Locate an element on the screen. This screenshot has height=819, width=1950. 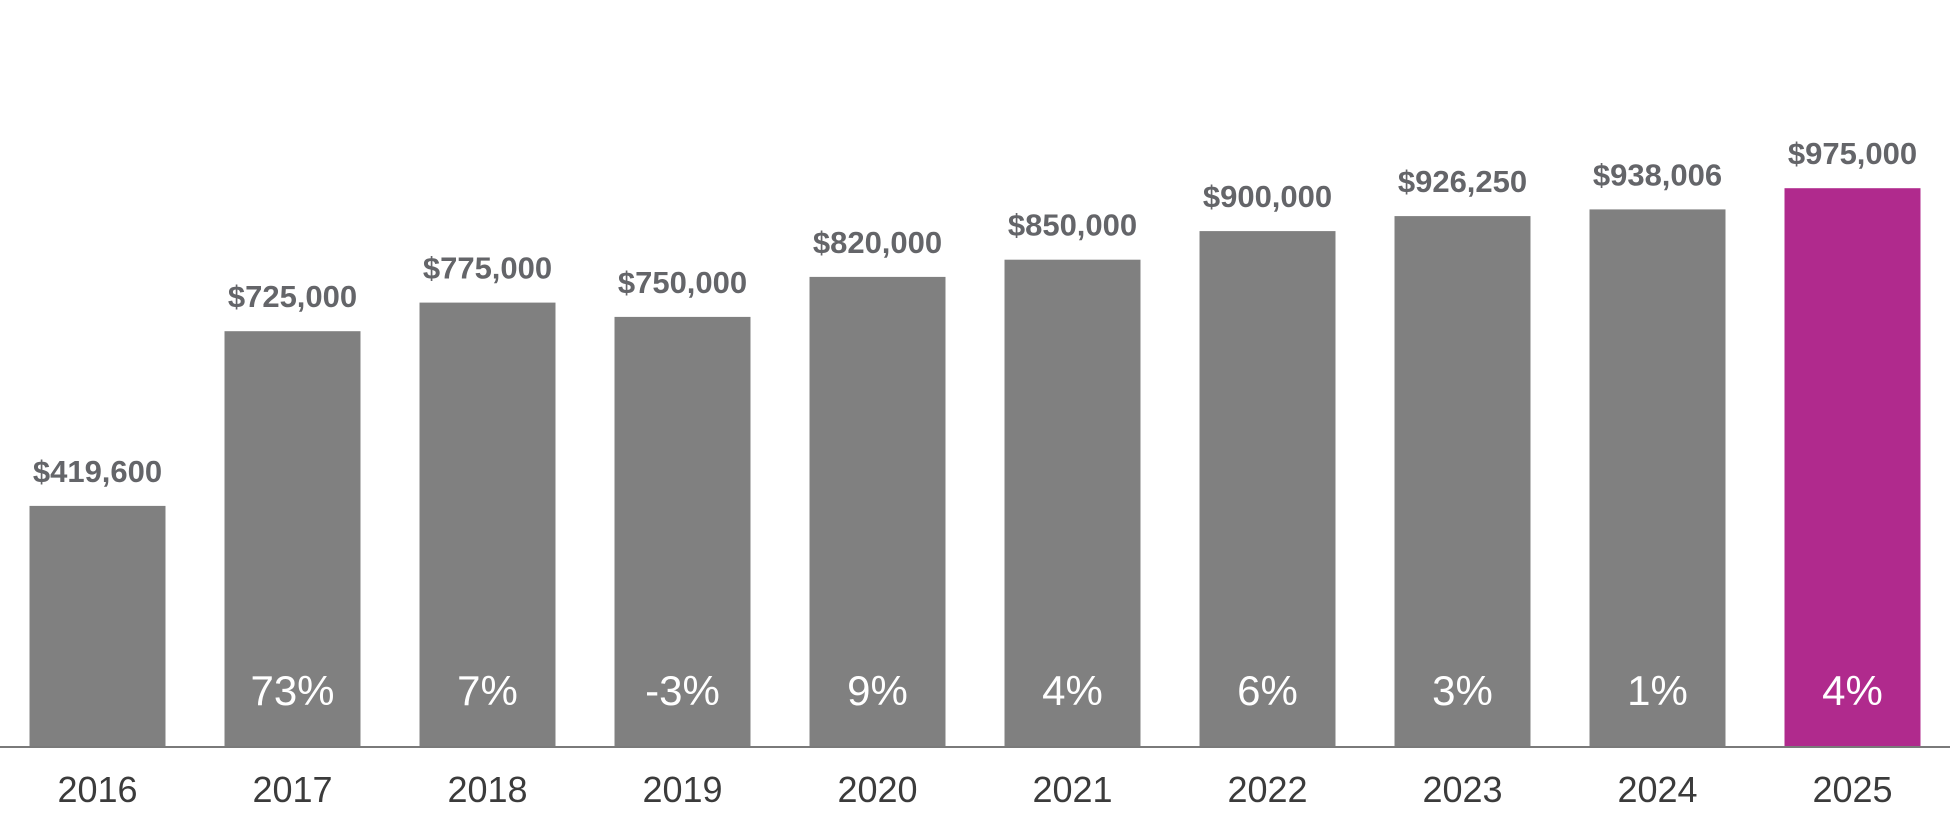
change-label-2023: 3% is located at coordinates (1462, 690).